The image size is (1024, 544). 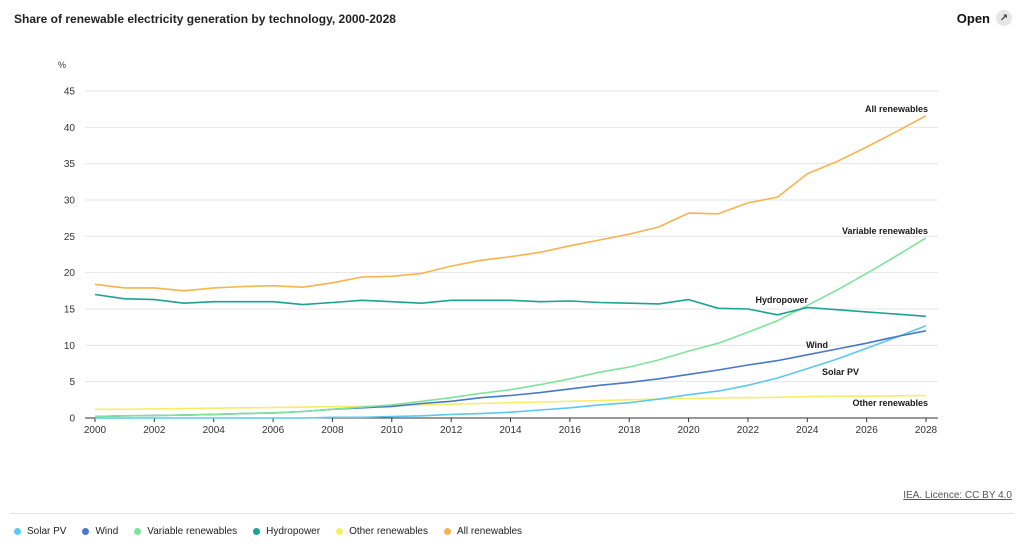 I want to click on legend-item-hydropower: Hydropower, so click(x=286, y=531).